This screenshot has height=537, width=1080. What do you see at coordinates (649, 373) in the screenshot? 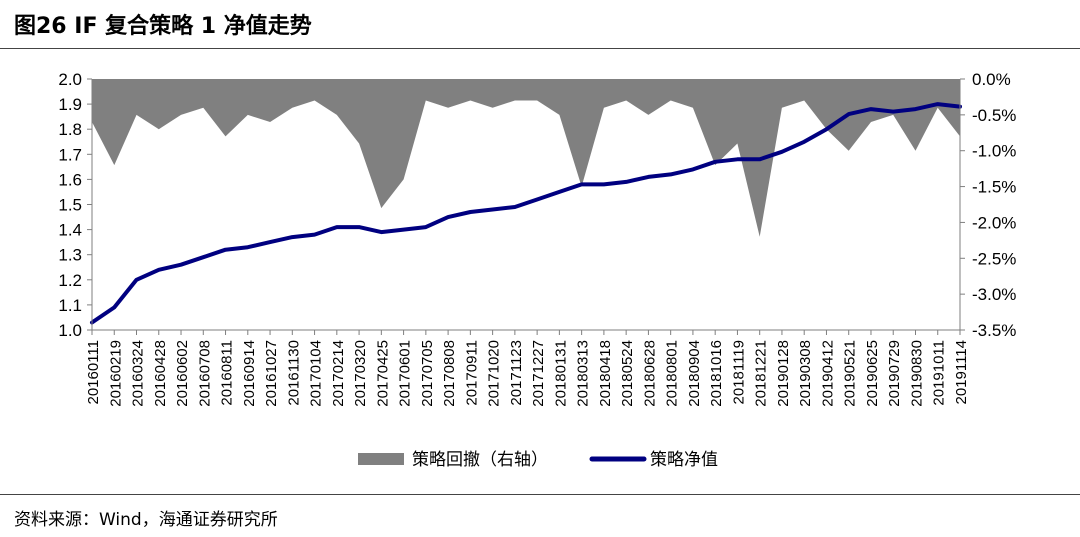
I see `x-tick-label: 20180628` at bounding box center [649, 373].